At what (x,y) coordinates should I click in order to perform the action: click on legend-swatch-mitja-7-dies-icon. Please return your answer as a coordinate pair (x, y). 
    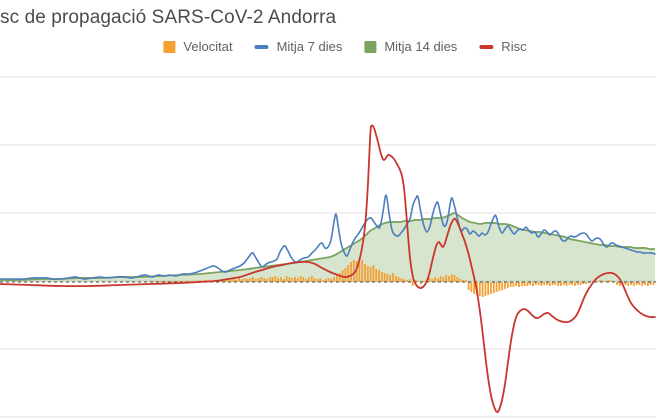
    Looking at the image, I should click on (261, 46).